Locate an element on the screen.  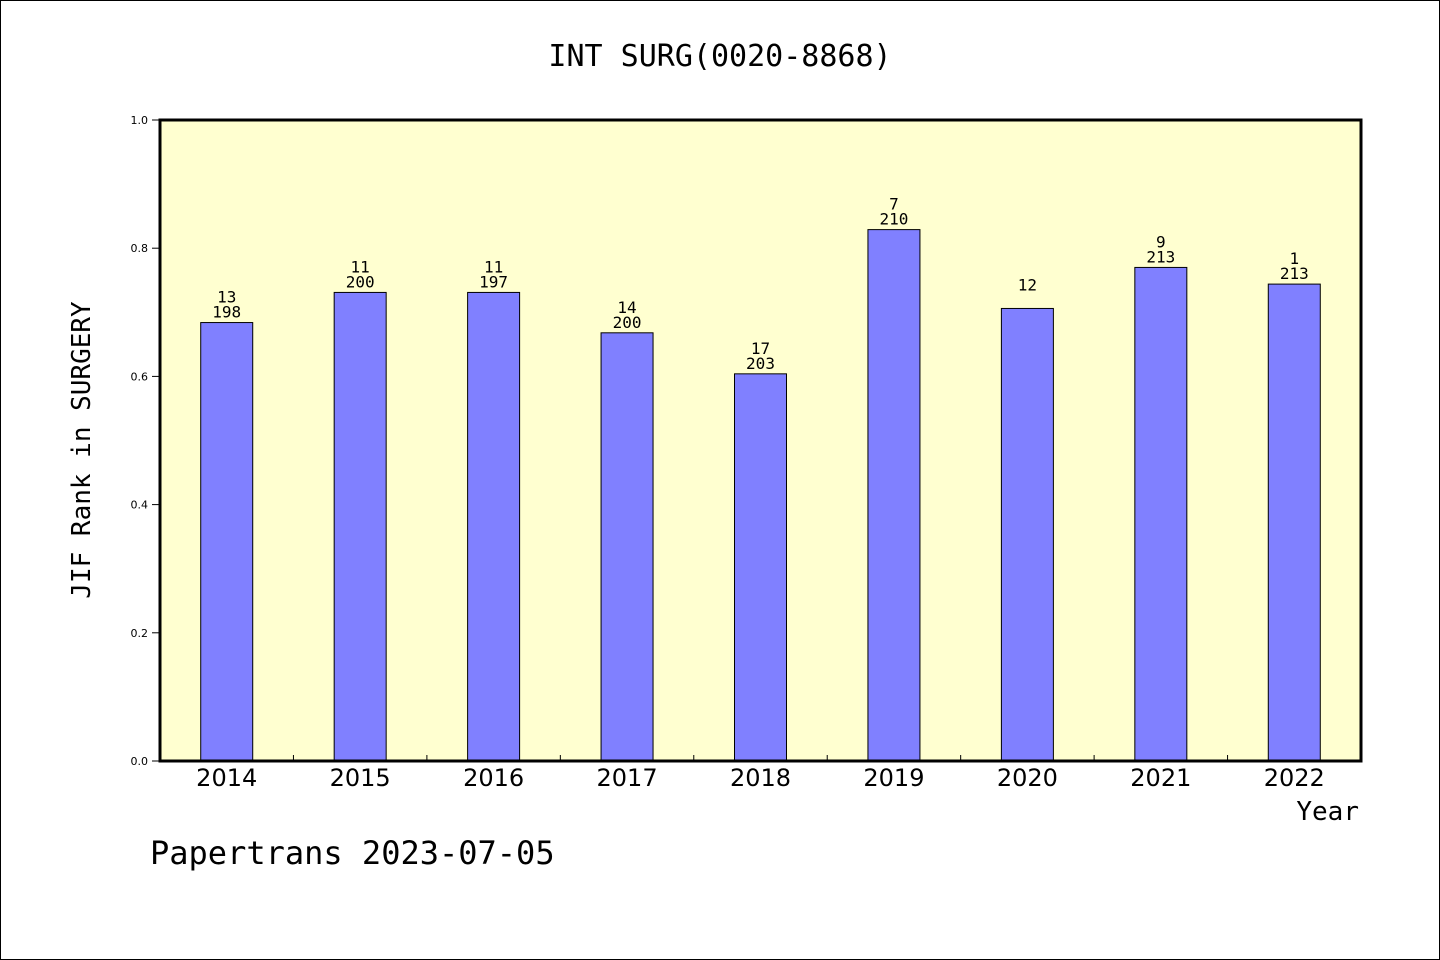
x-tick-label: 2019 is located at coordinates (893, 778).